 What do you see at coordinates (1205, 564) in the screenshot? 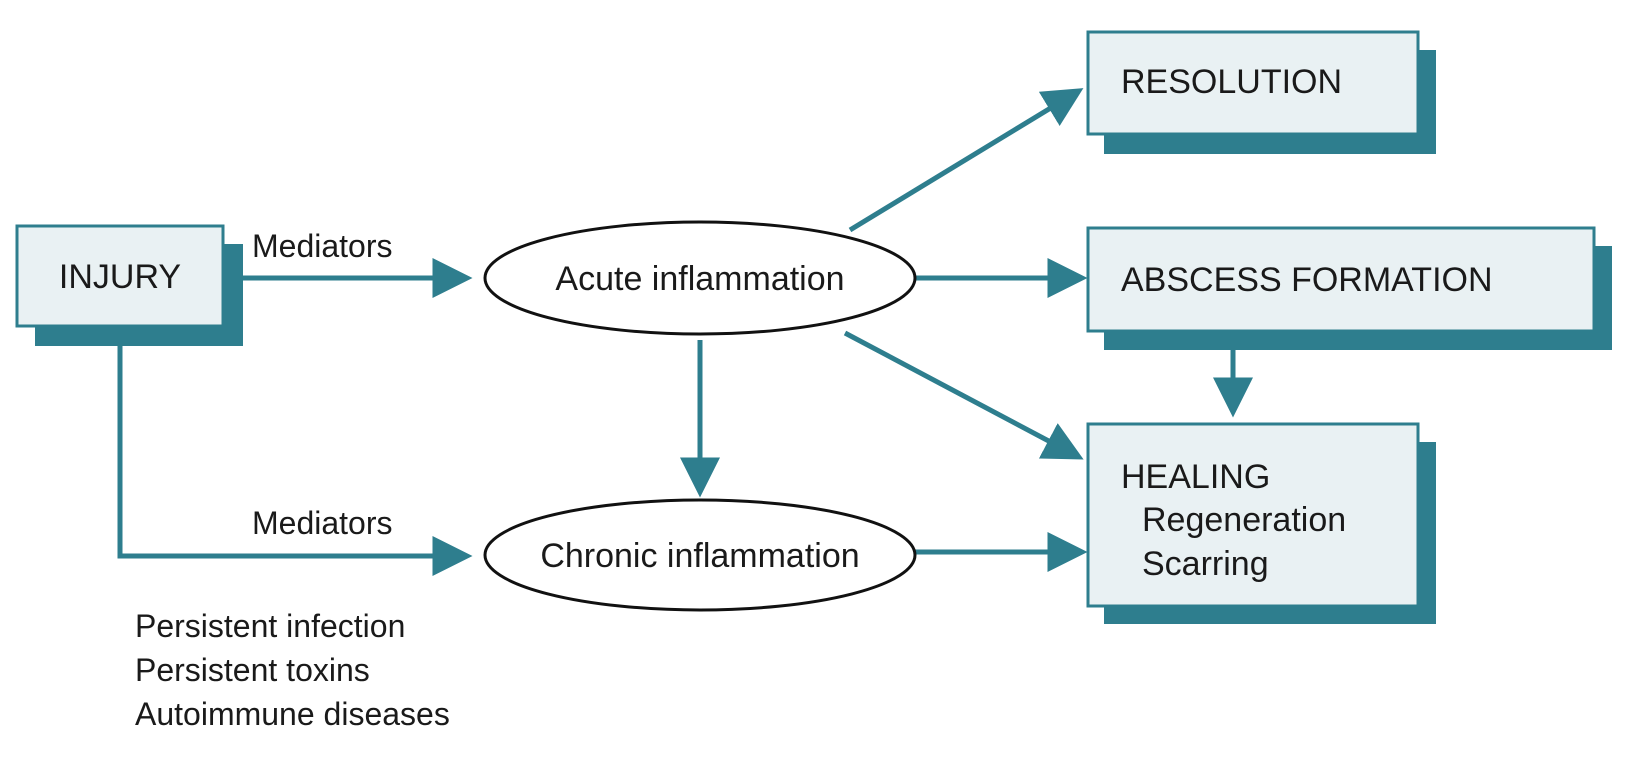
I see `healing-item-scarring: Scarring` at bounding box center [1205, 564].